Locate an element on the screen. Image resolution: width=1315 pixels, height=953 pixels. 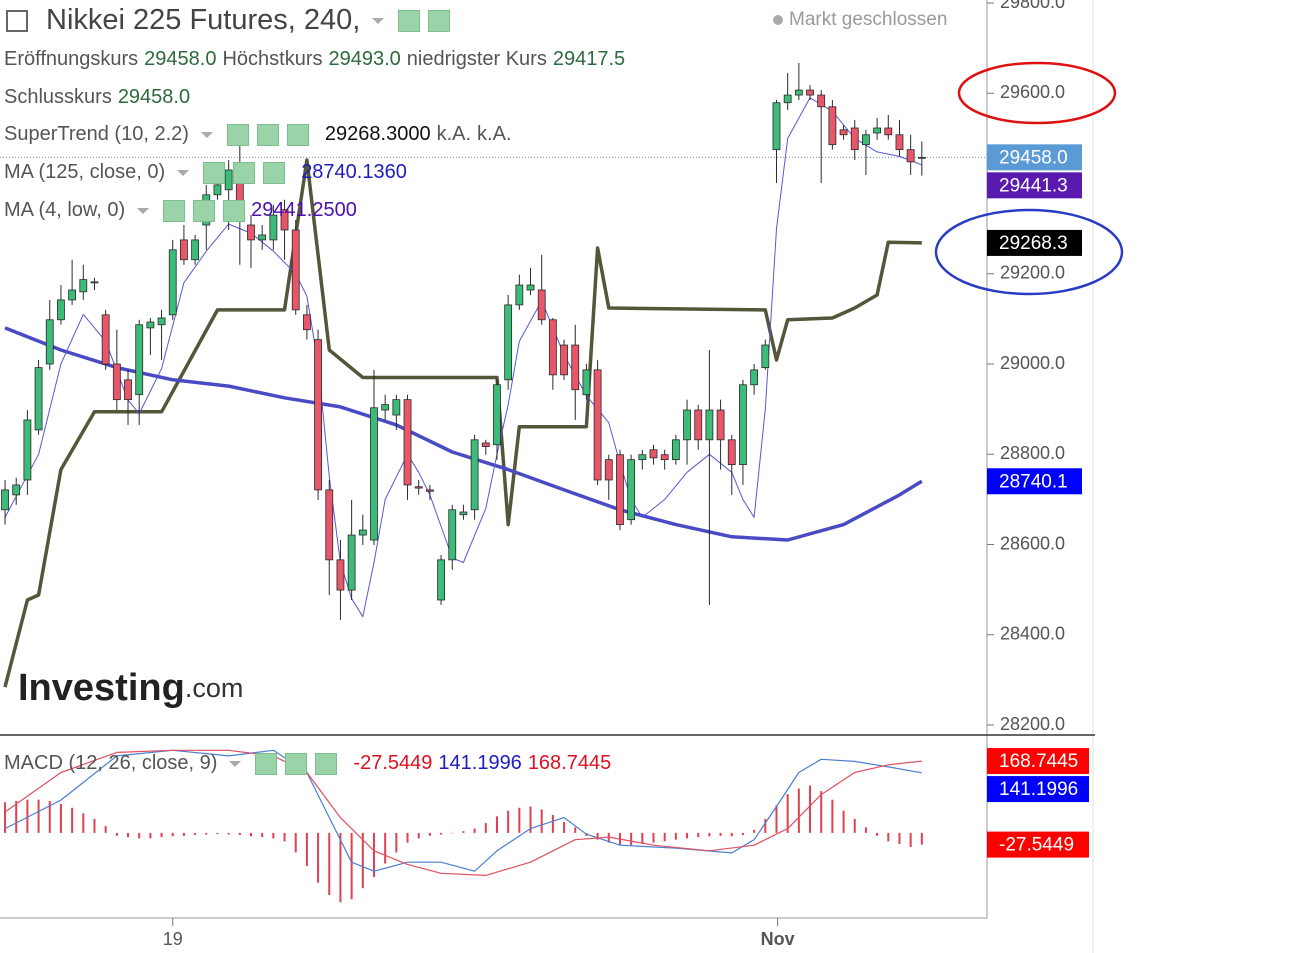
watermark-main: Investing is located at coordinates (101, 688).